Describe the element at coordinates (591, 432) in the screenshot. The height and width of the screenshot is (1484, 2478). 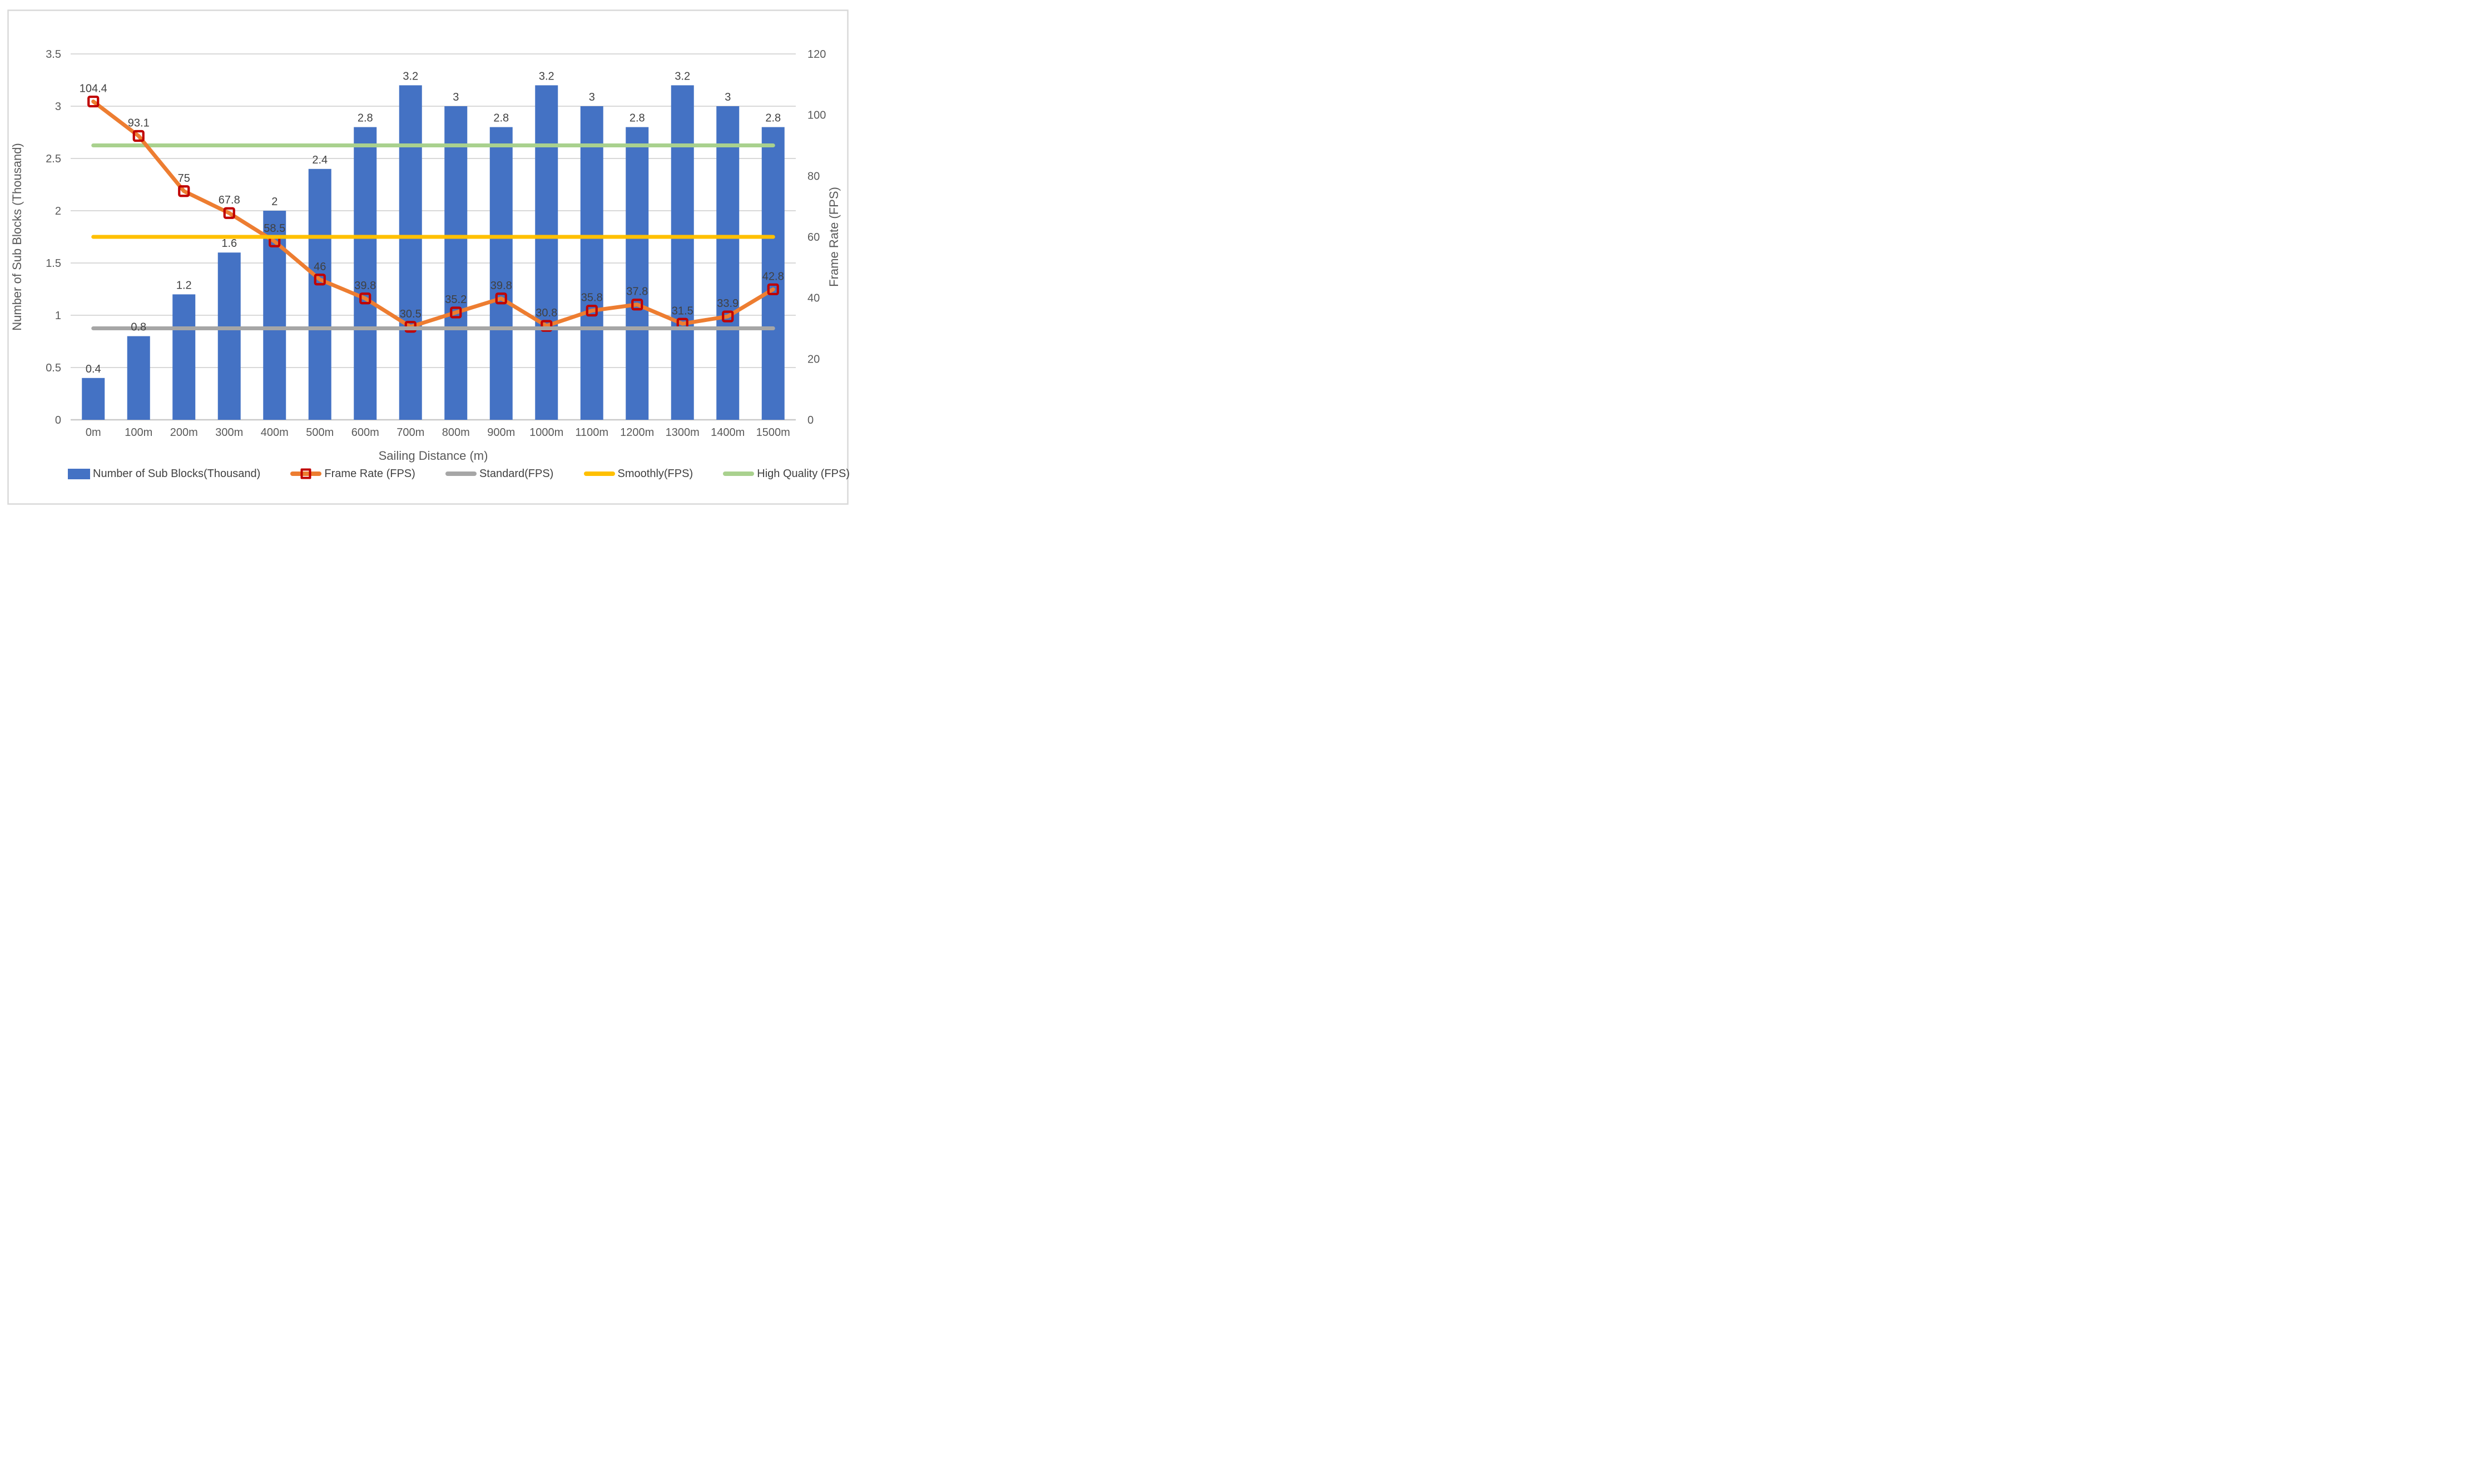
I see `x-axis-tick-label: 1100m` at that location.